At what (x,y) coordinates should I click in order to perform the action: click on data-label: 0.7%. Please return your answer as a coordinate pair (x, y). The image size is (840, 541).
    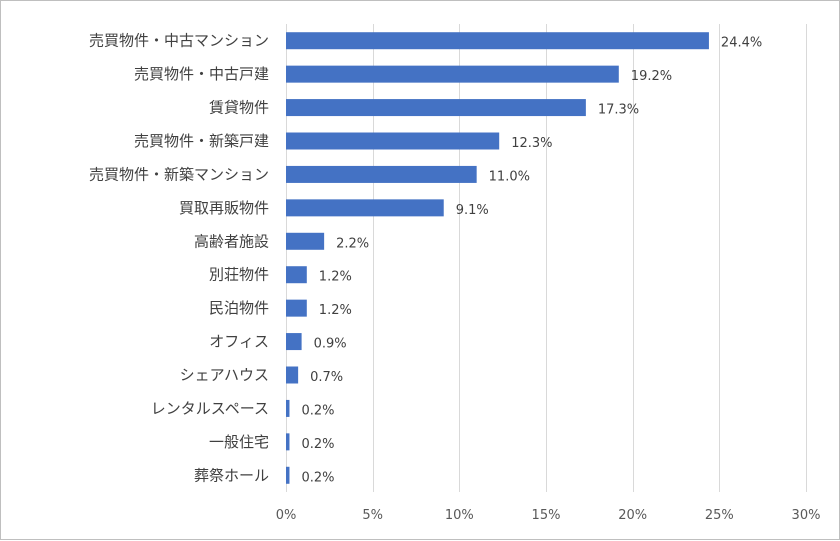
    Looking at the image, I should click on (326, 377).